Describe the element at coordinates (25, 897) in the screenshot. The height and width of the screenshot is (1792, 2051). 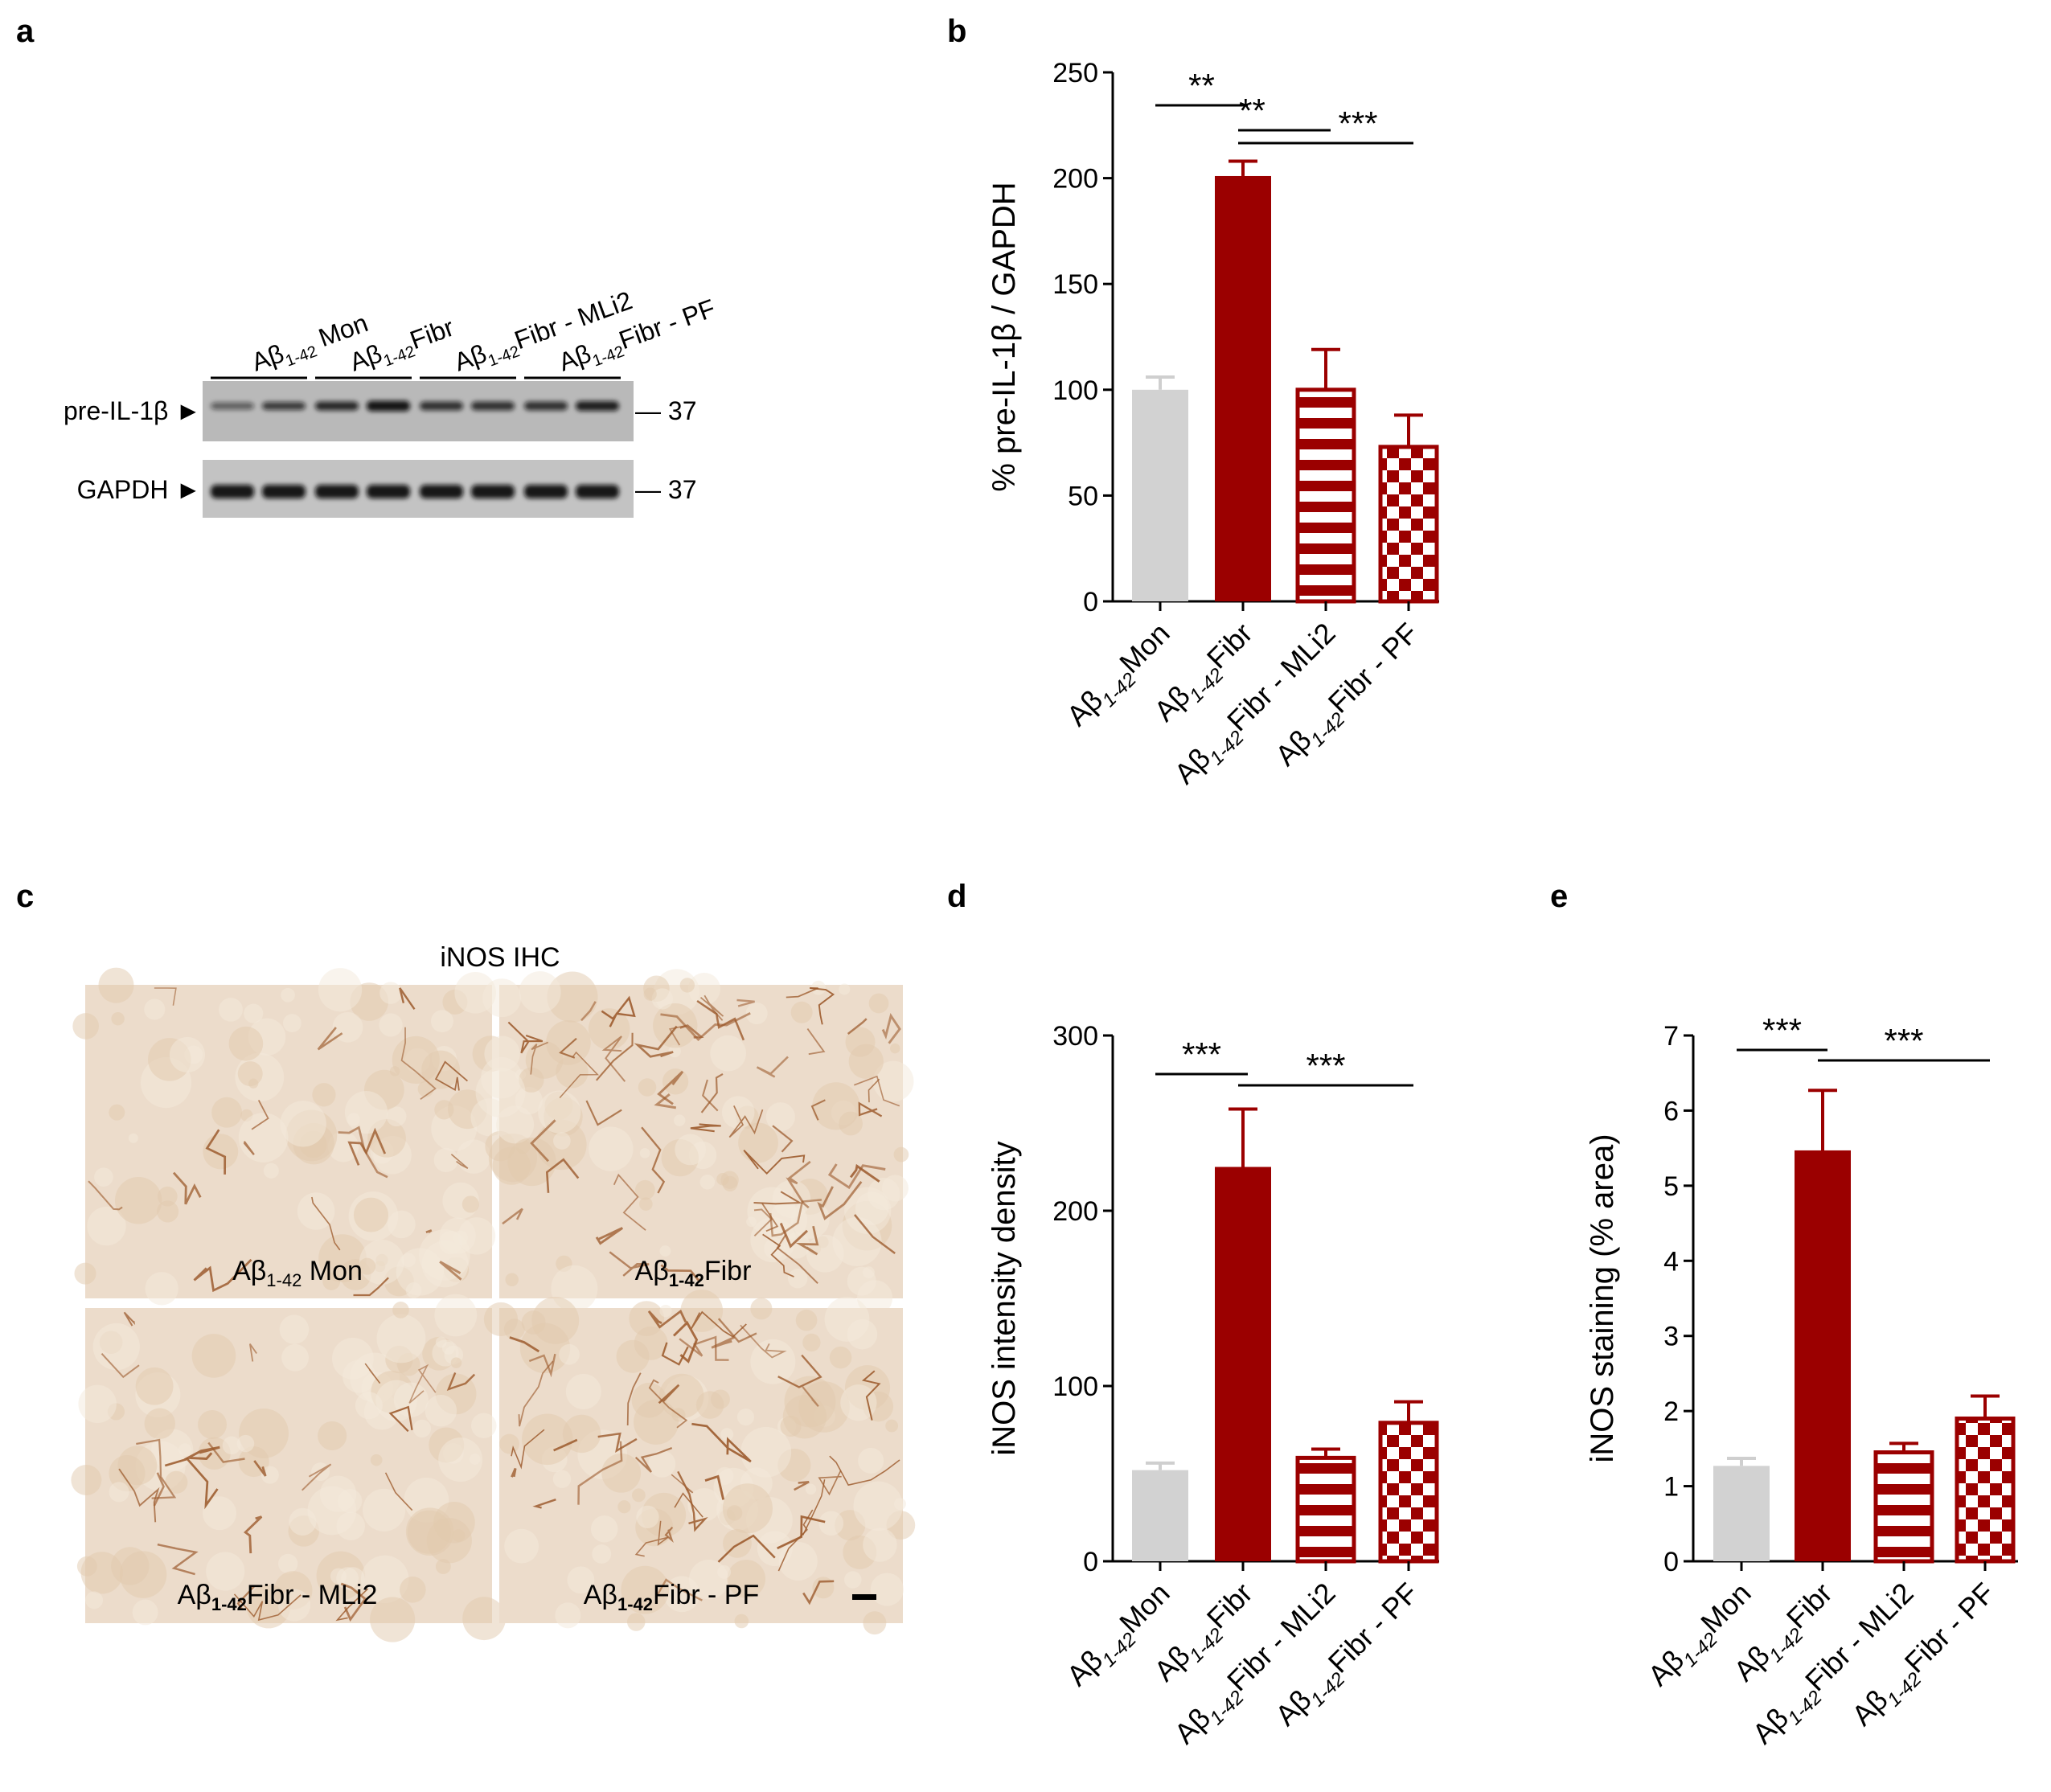
I see `panel-letter-c: c` at that location.